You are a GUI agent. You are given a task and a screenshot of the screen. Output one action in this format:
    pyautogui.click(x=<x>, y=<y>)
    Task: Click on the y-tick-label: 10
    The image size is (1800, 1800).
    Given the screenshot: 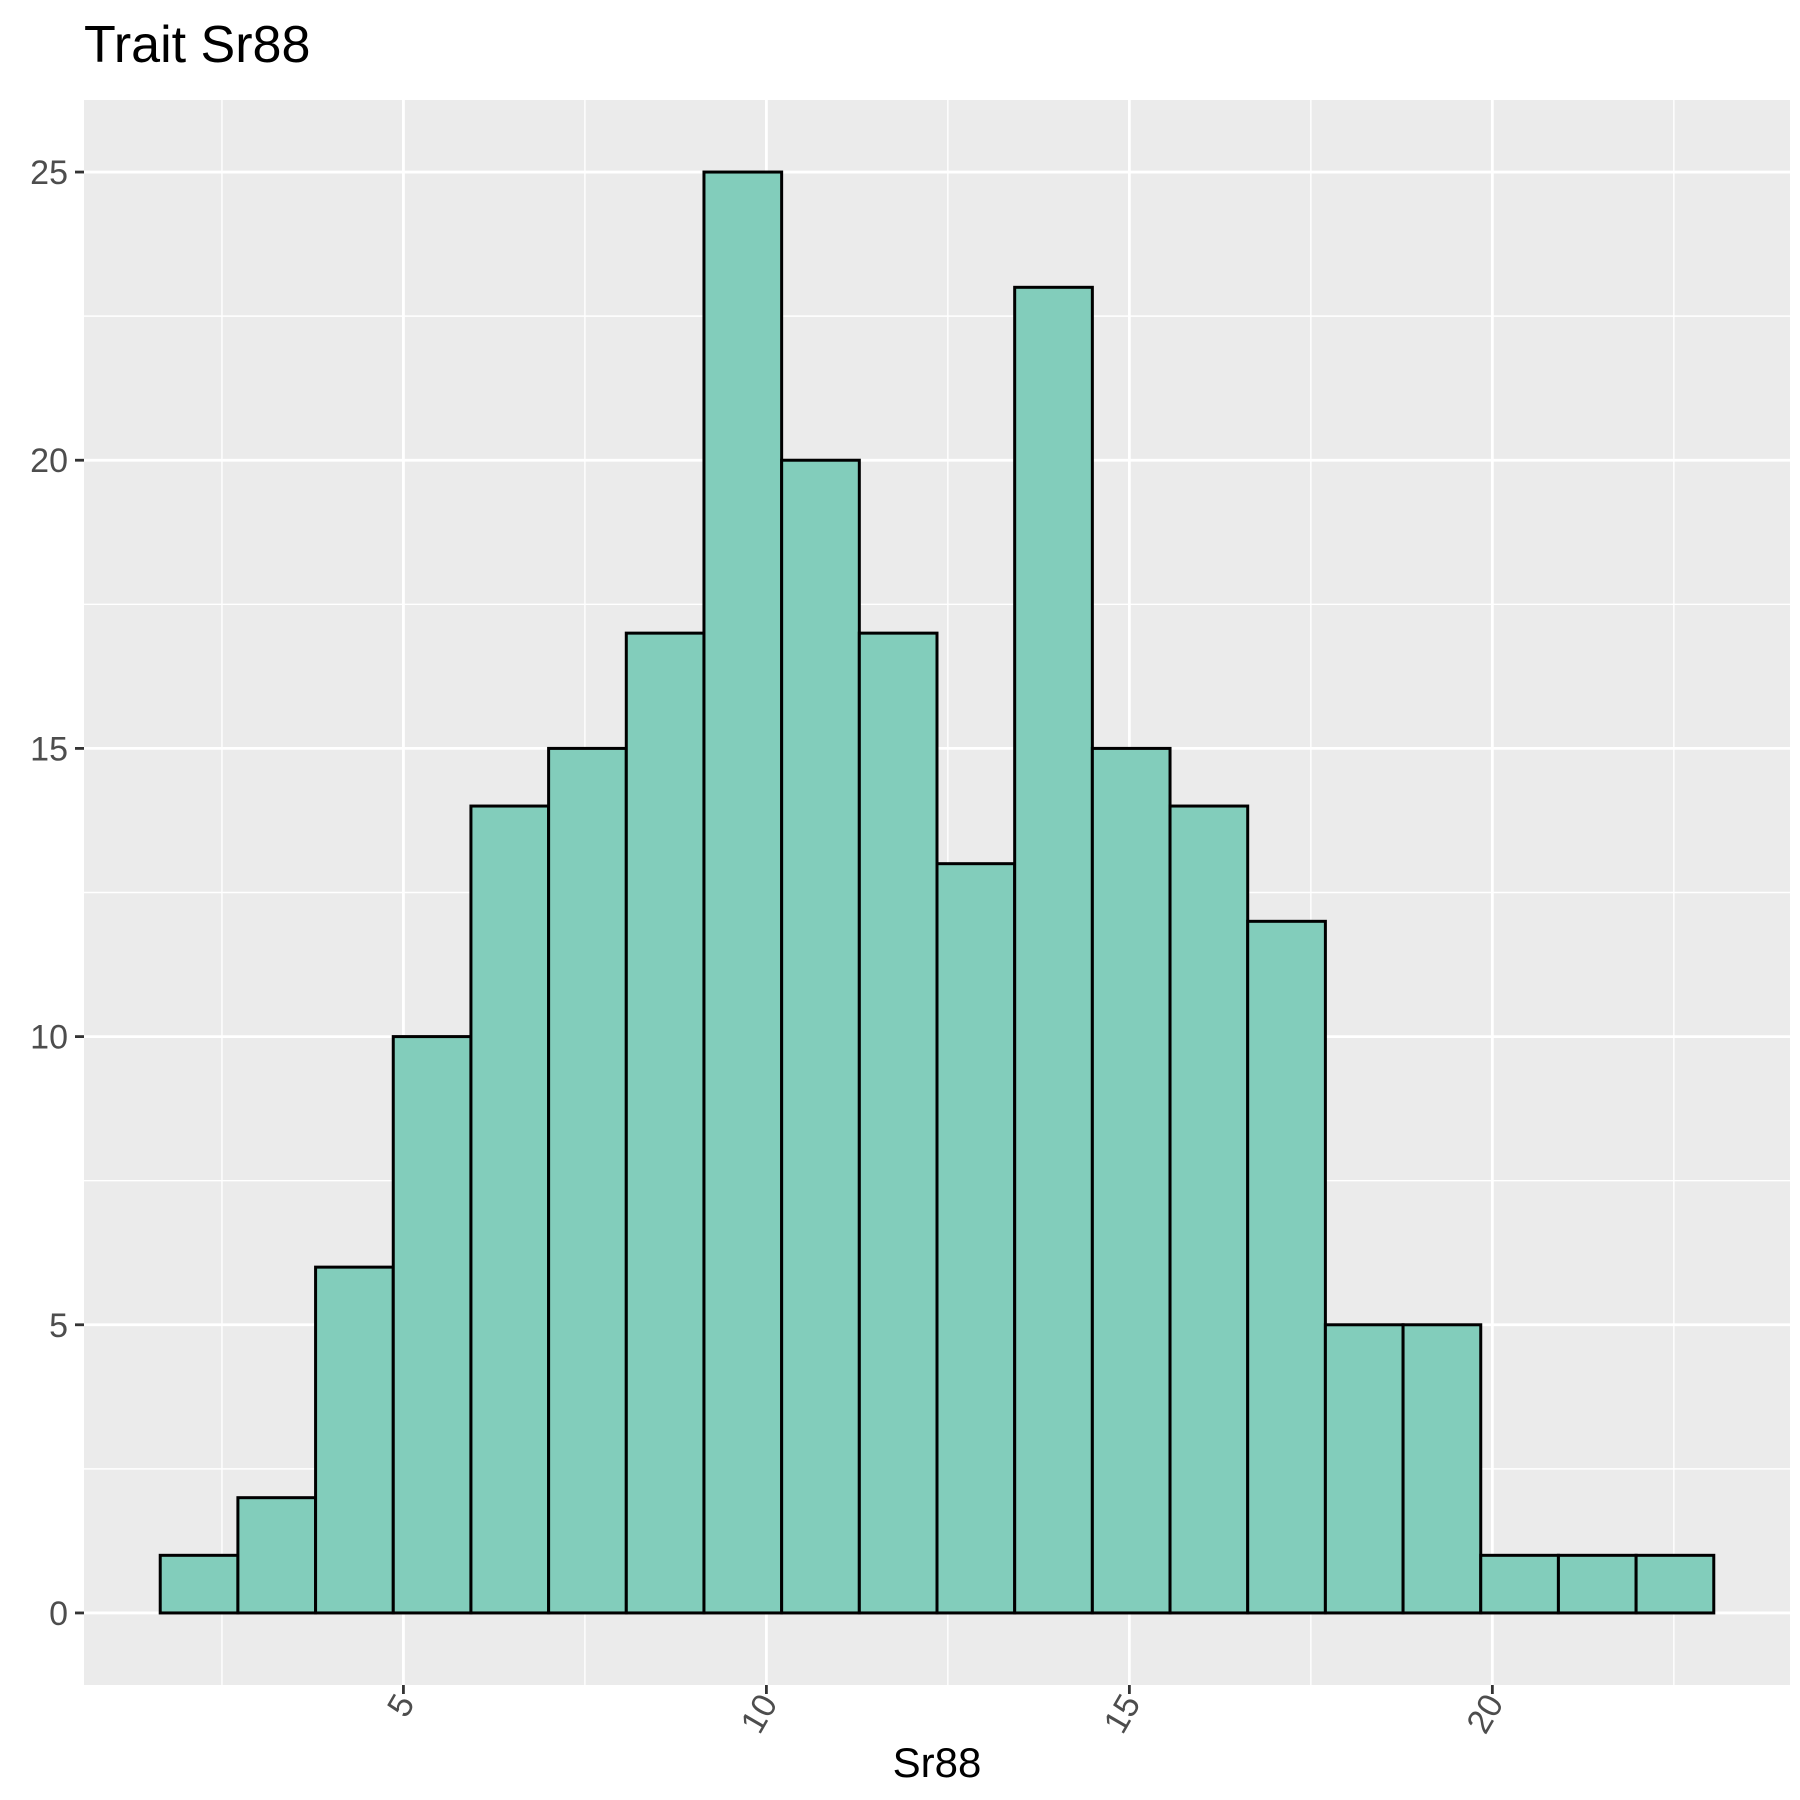 What is the action you would take?
    pyautogui.click(x=49, y=1038)
    